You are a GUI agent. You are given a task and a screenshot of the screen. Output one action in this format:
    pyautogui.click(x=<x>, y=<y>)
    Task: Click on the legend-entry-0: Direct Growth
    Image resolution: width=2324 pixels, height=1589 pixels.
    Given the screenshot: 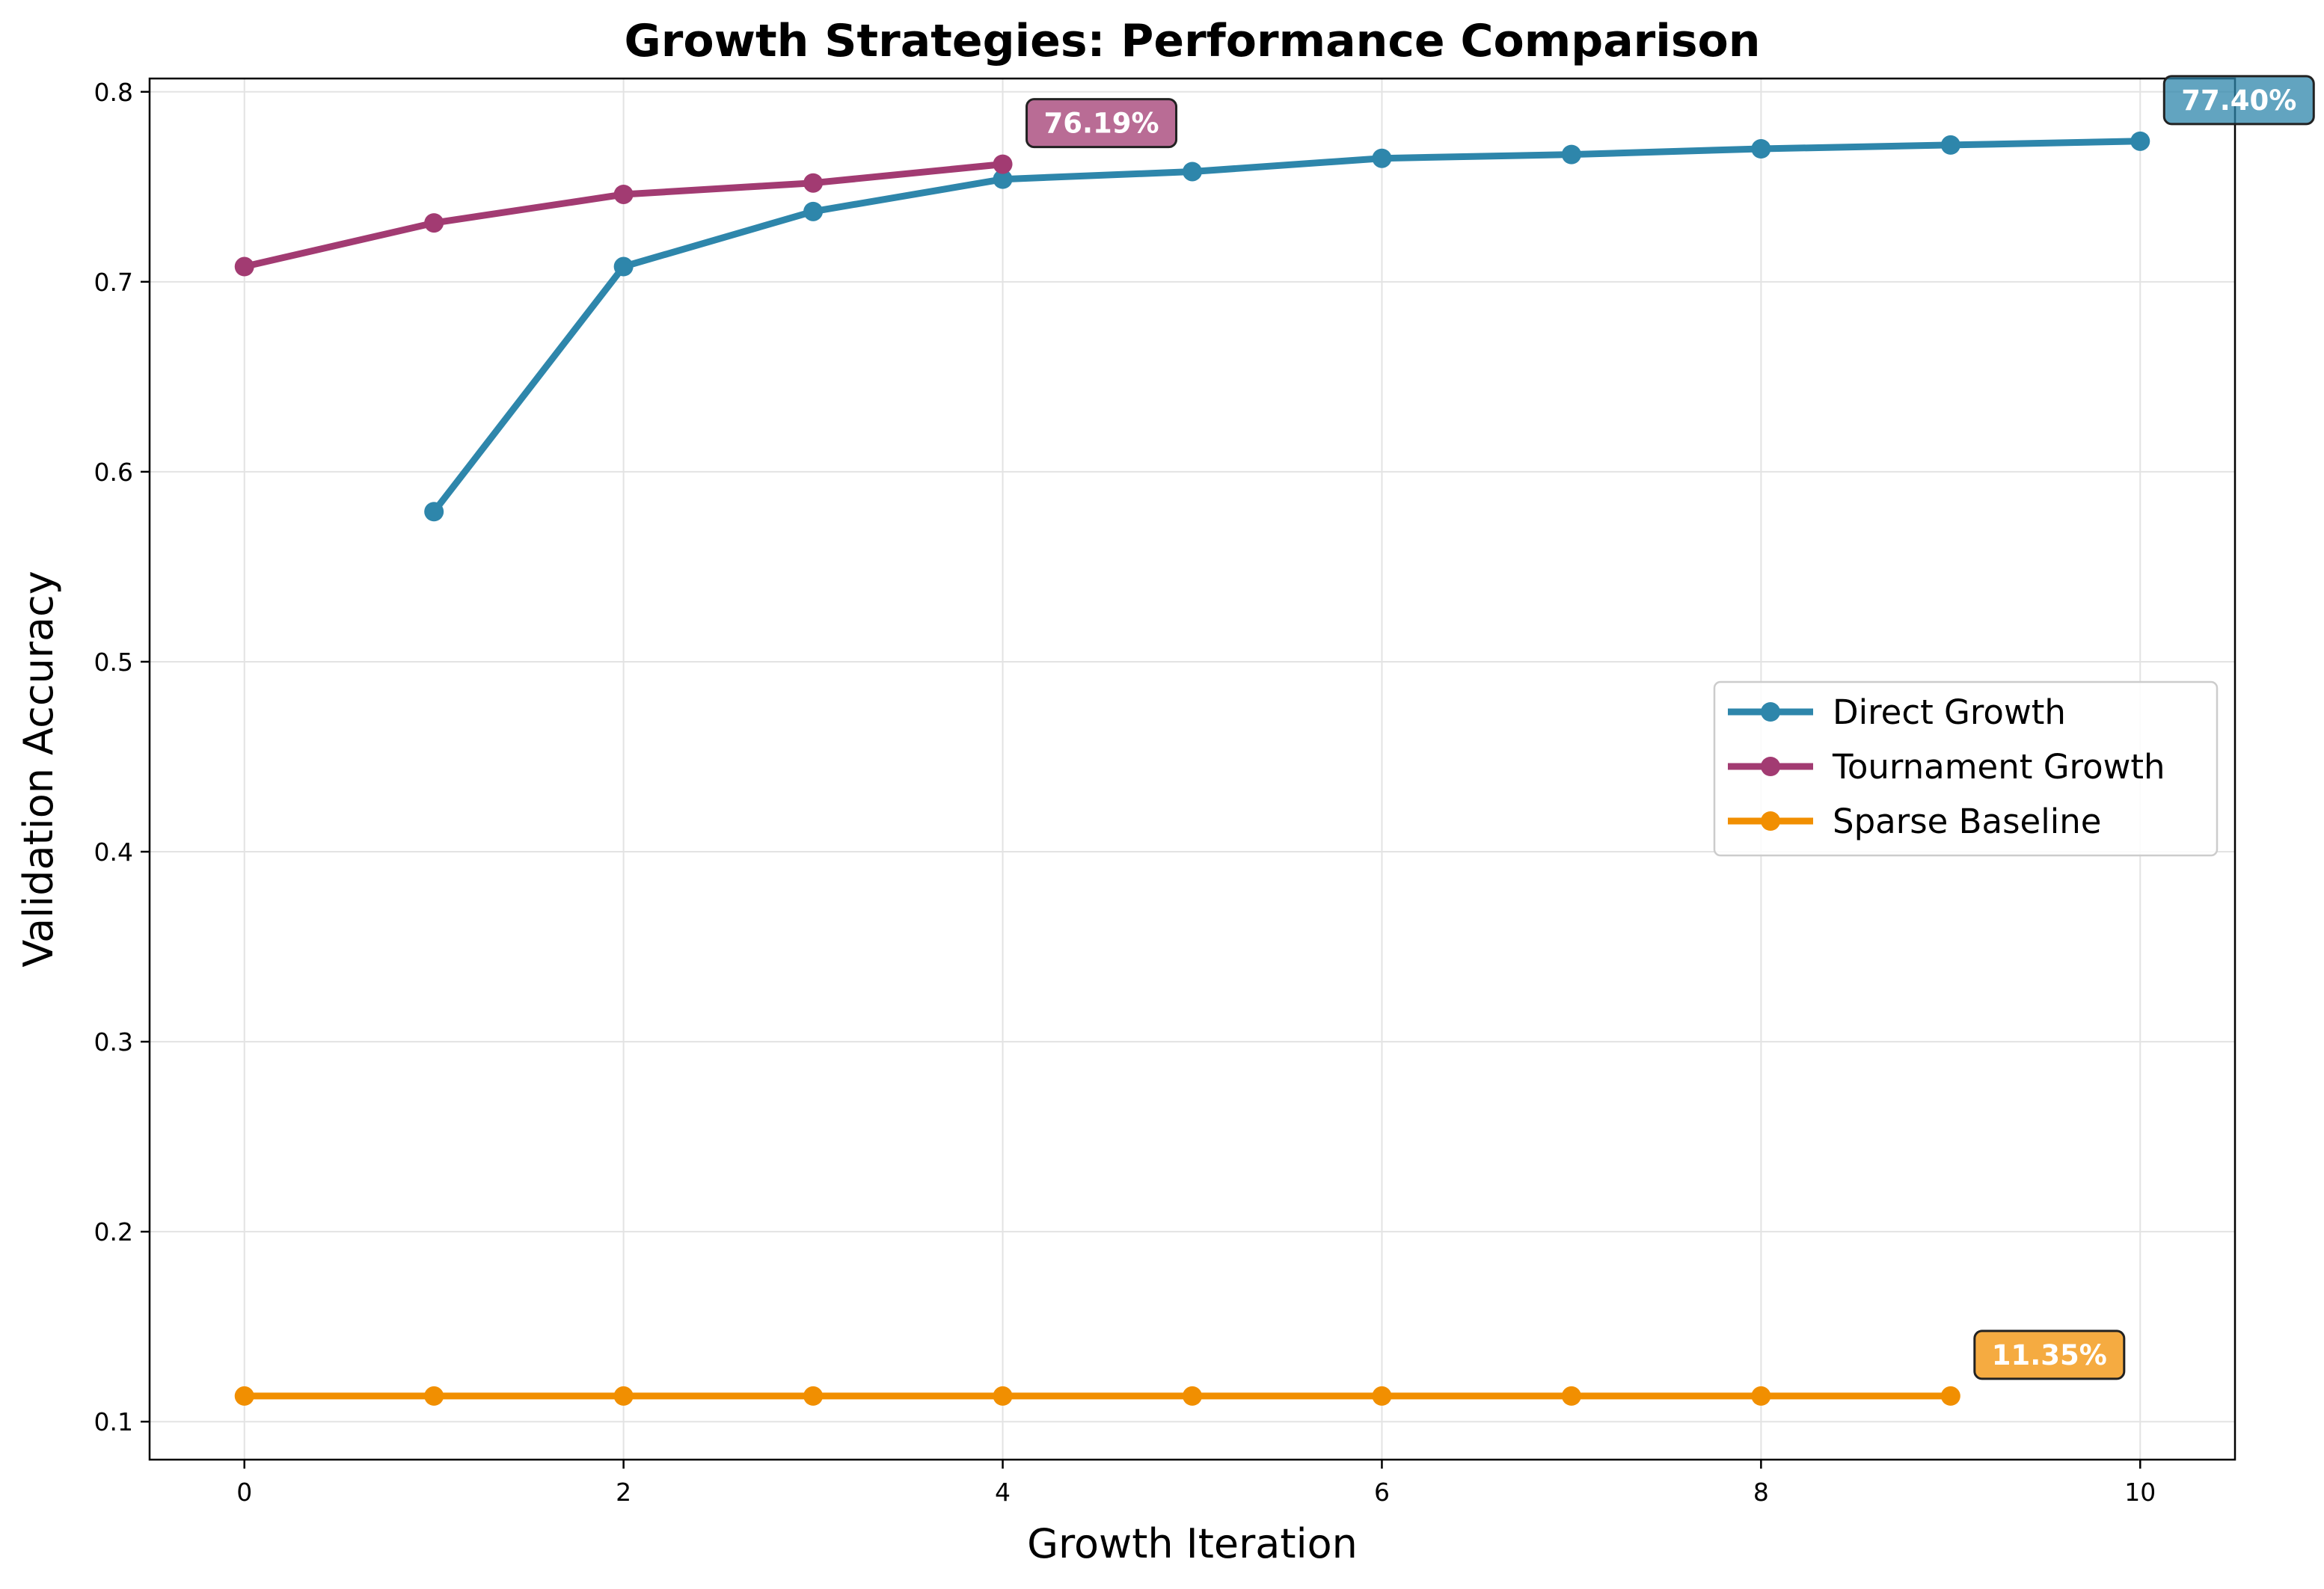 What is the action you would take?
    pyautogui.click(x=1897, y=712)
    